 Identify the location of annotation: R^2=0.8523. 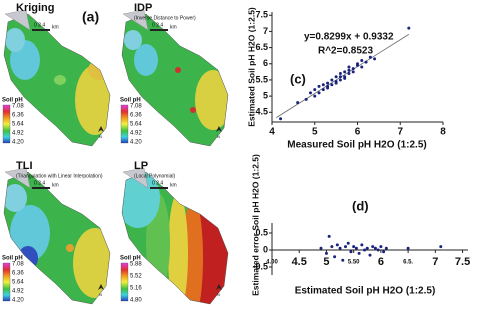
(345, 51).